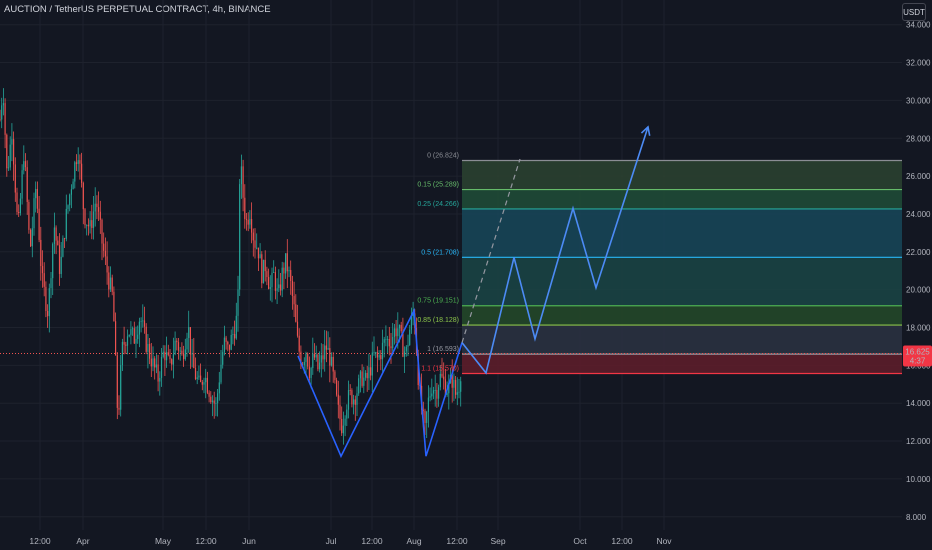 This screenshot has height=550, width=932. Describe the element at coordinates (914, 12) in the screenshot. I see `currency-button: USDT` at that location.